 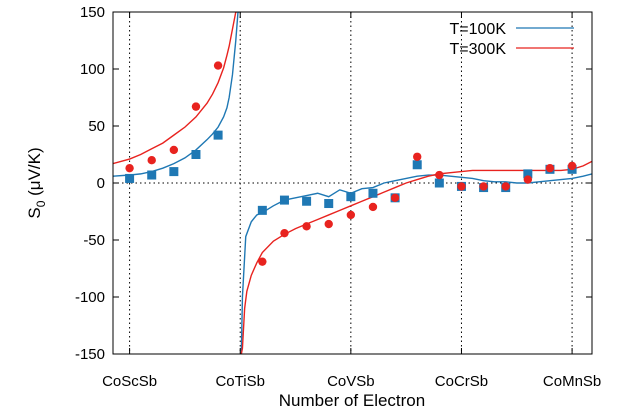 I want to click on y-tick-label: -50, so click(x=94, y=240).